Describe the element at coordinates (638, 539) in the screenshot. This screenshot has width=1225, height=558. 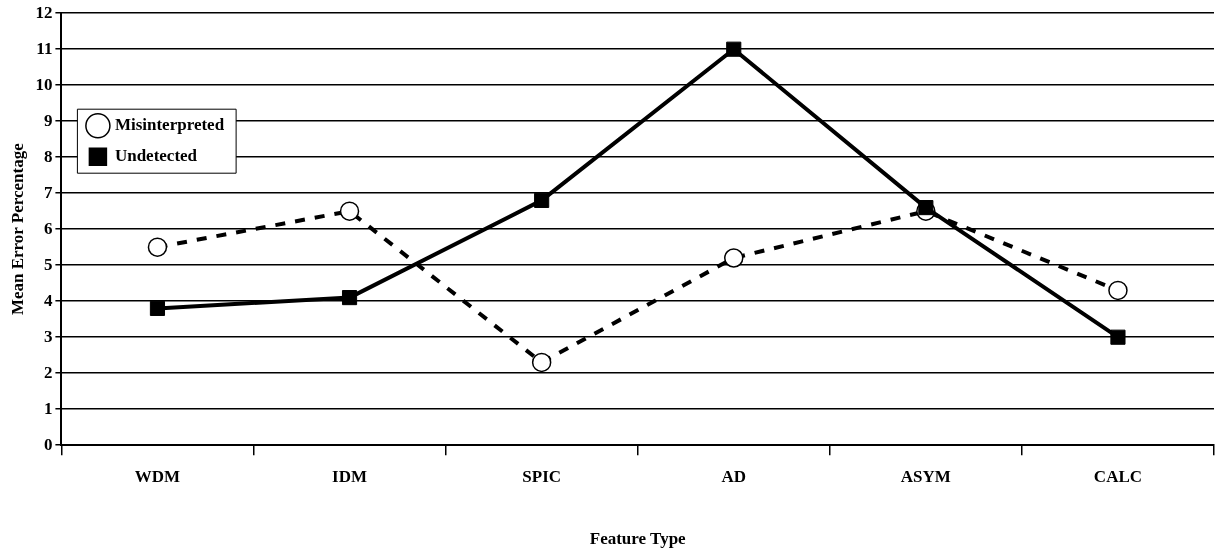
I see `x-axis-title: Feature Type` at that location.